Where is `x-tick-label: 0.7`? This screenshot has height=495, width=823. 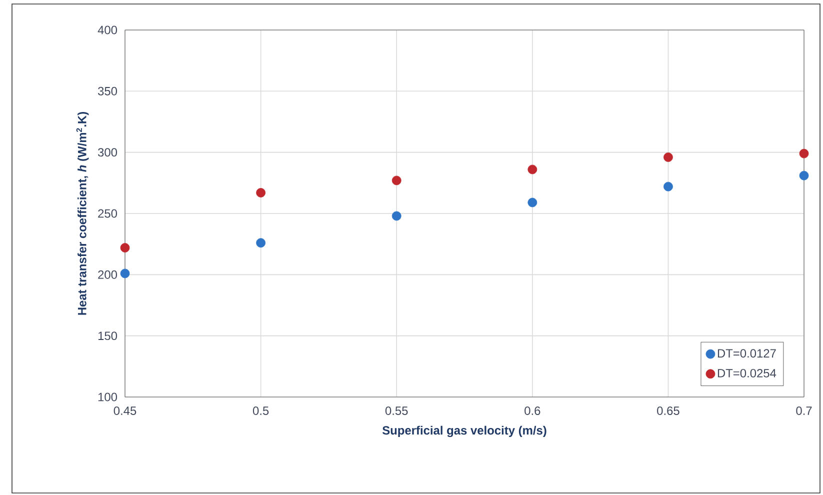
x-tick-label: 0.7 is located at coordinates (804, 410).